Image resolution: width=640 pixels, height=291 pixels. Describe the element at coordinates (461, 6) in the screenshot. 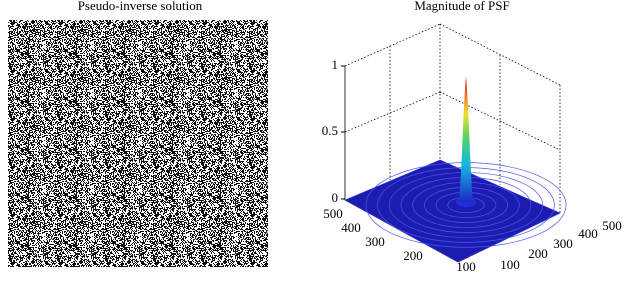

I see `right-title: Magnitude of PSF` at that location.